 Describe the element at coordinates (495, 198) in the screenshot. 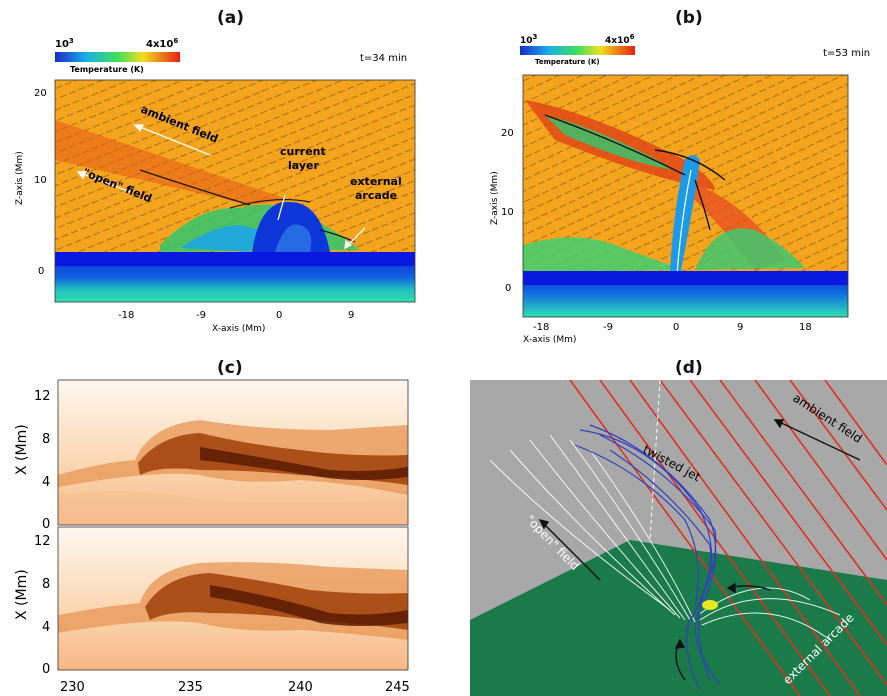

I see `ylabel-b: Z-axis (Mm)` at that location.